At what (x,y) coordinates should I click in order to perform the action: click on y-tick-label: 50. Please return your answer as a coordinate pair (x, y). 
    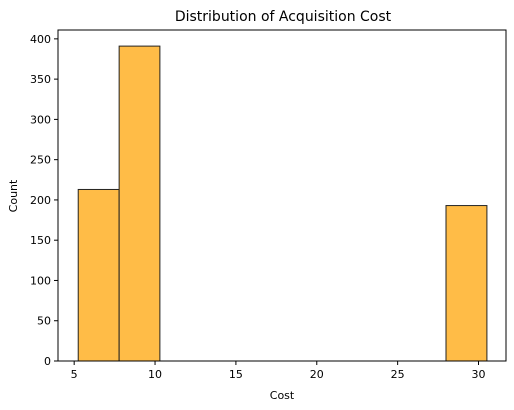
    Looking at the image, I should click on (44, 321).